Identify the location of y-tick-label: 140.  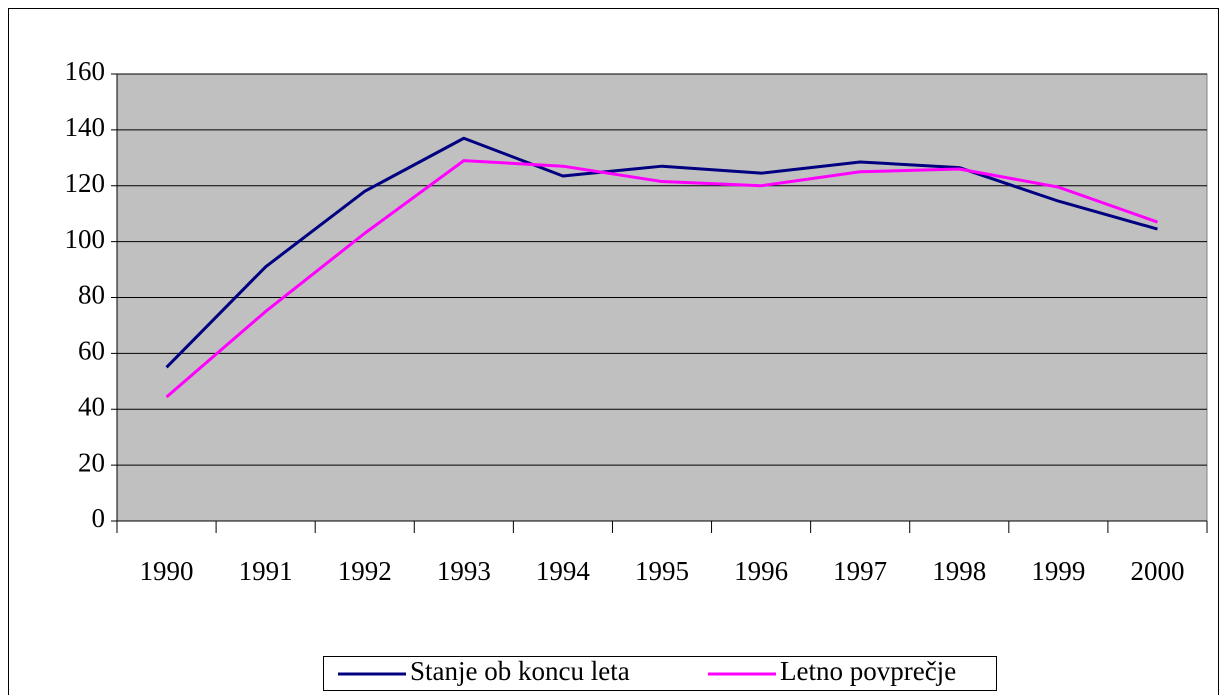
(85, 127).